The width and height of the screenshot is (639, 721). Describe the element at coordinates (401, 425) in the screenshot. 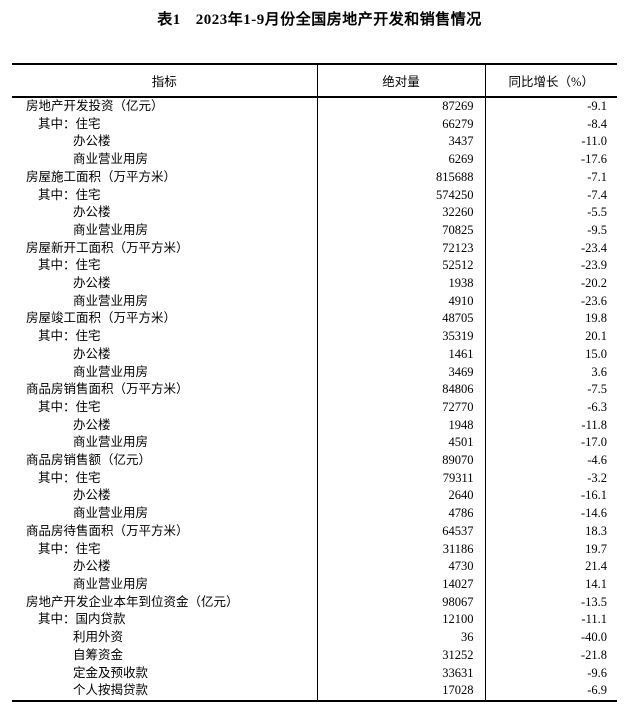

I see `absolute-value-cell: 1948` at that location.